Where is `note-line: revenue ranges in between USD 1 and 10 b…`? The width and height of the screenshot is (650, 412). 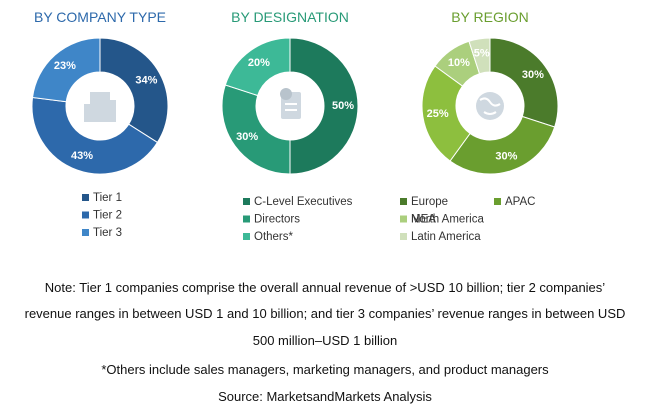
note-line: revenue ranges in between USD 1 and 10 b… is located at coordinates (325, 313).